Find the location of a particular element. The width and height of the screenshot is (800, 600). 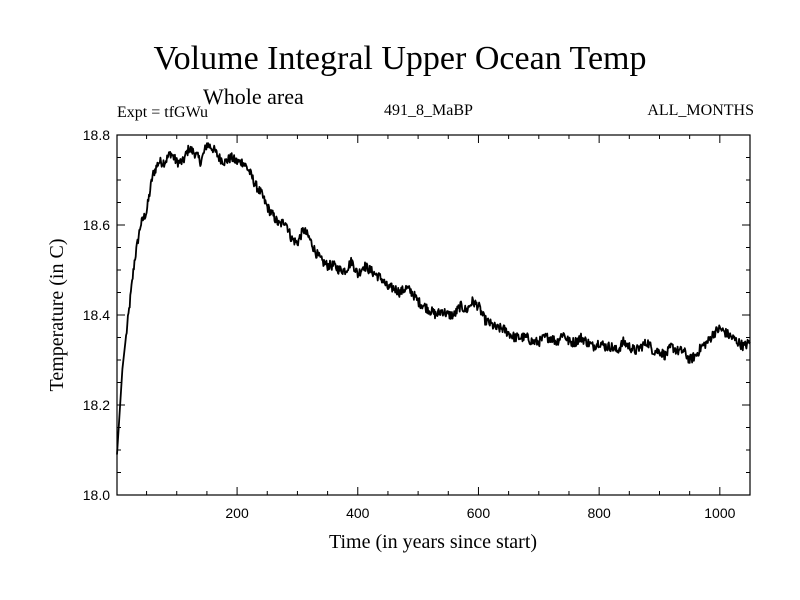

x-tick-label: 600 is located at coordinates (479, 513).